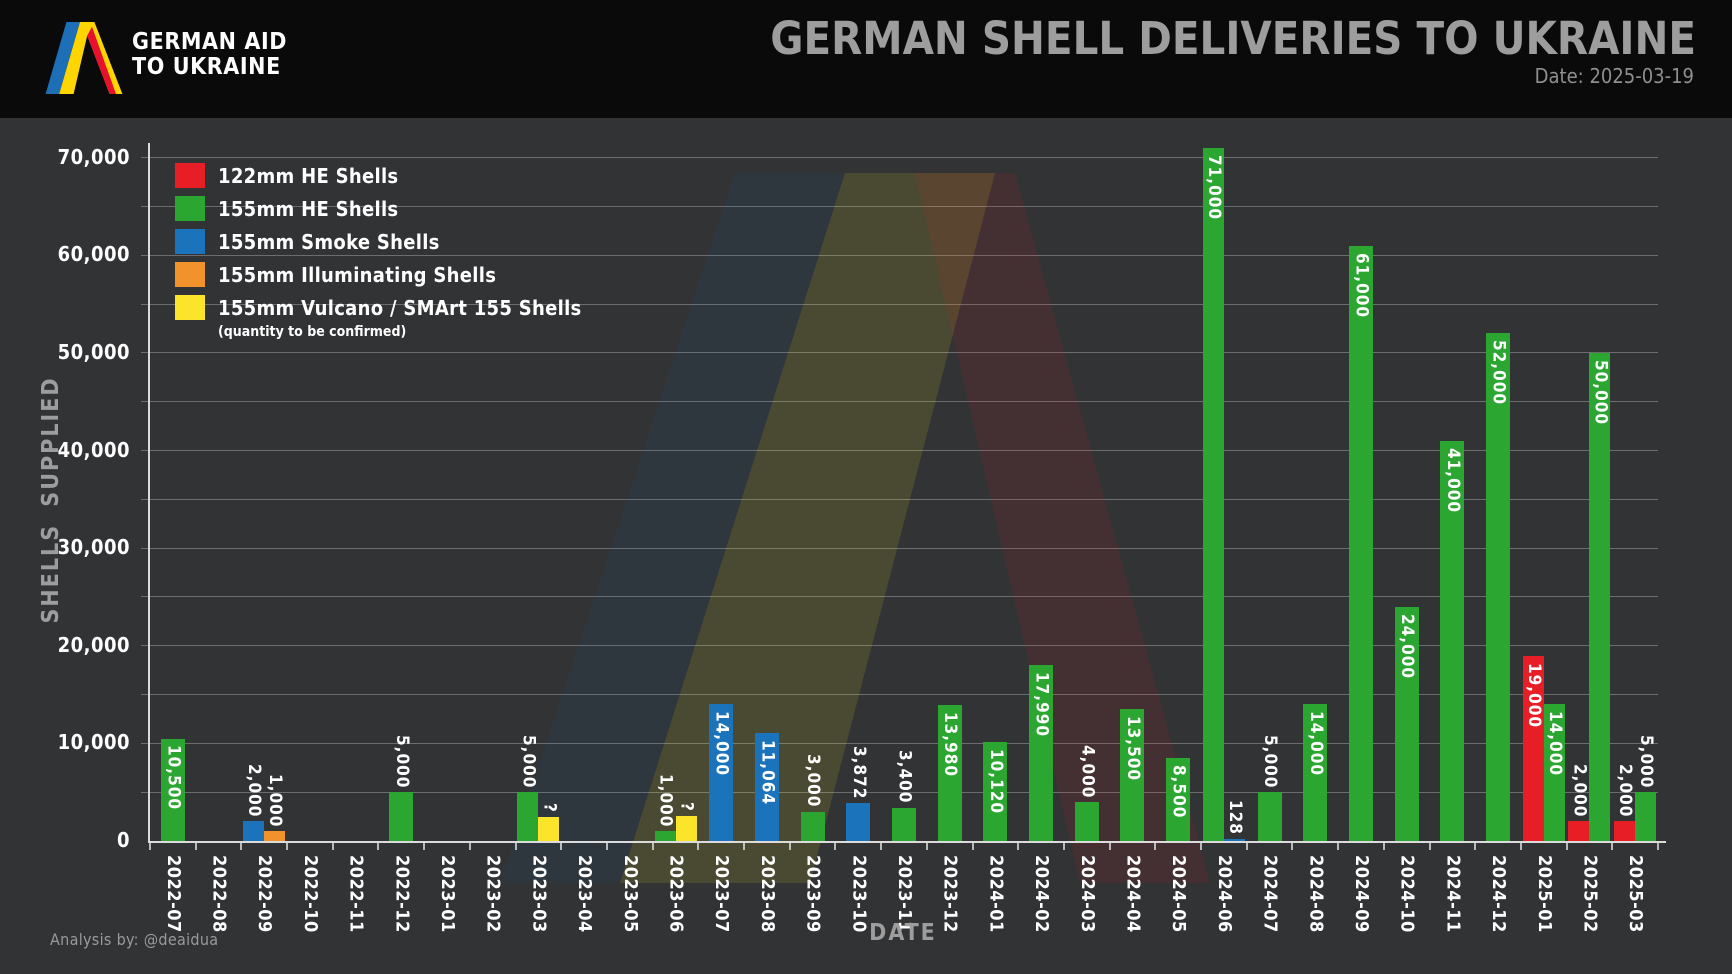  Describe the element at coordinates (93, 449) in the screenshot. I see `y-tick-label: 40,000` at that location.